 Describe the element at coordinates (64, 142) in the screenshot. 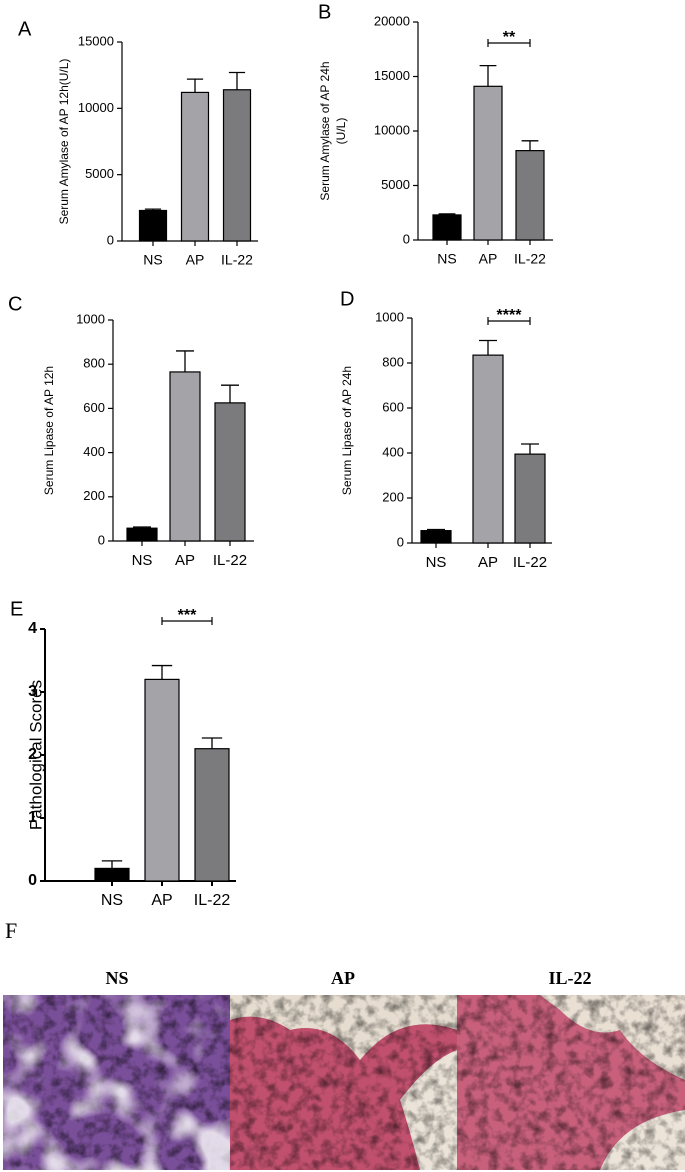

I see `y-axis-label: Serum Amylase of AP 12h(U/L)` at that location.